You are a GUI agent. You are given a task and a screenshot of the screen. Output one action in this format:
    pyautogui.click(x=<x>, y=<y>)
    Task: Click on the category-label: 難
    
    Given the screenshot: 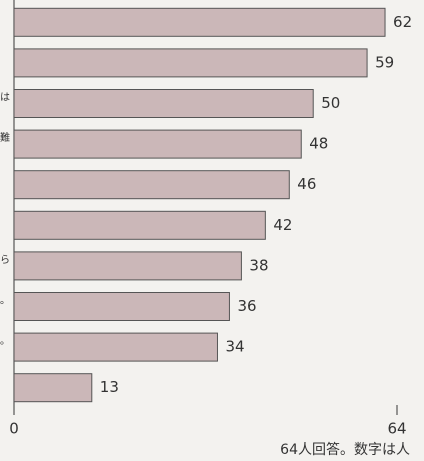 What is the action you would take?
    pyautogui.click(x=5, y=137)
    